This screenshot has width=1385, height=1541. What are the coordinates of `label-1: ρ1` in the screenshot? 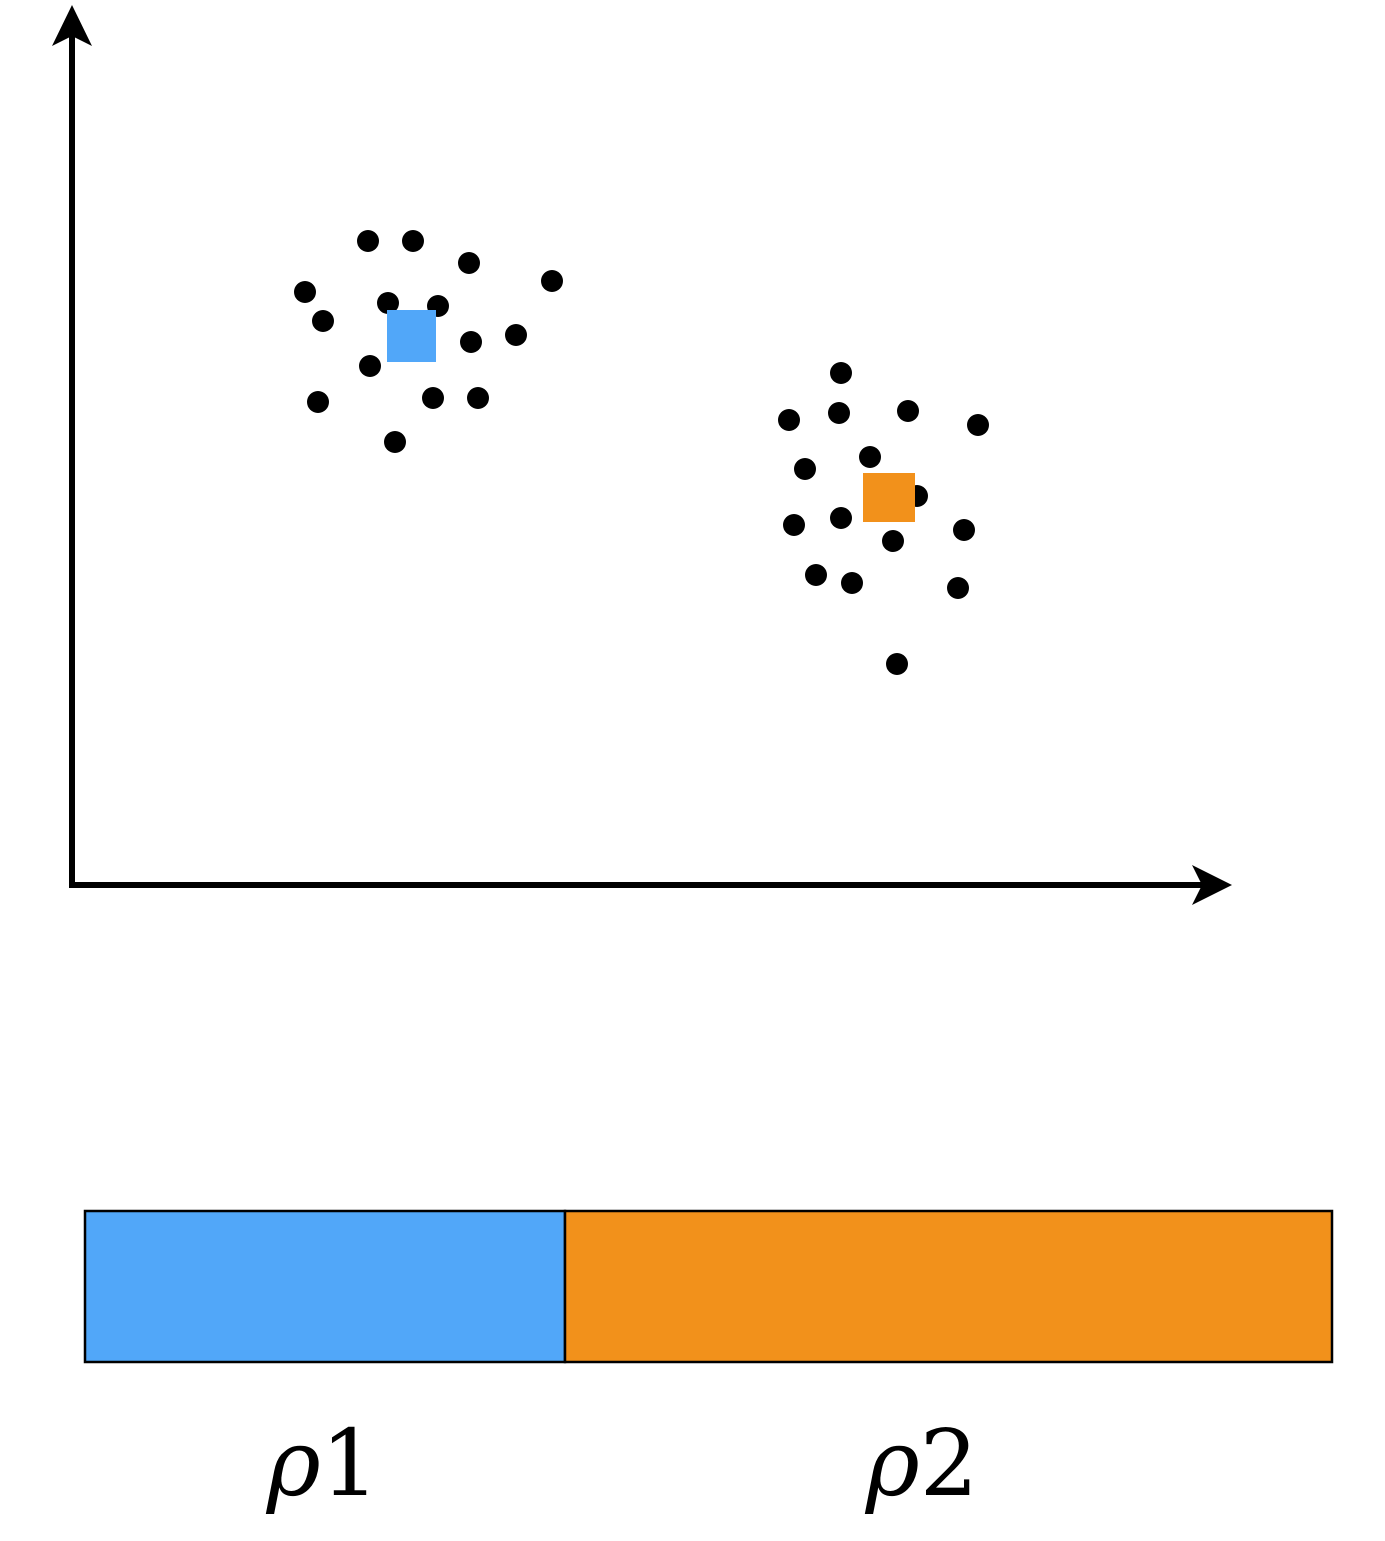 It's located at (323, 1463).